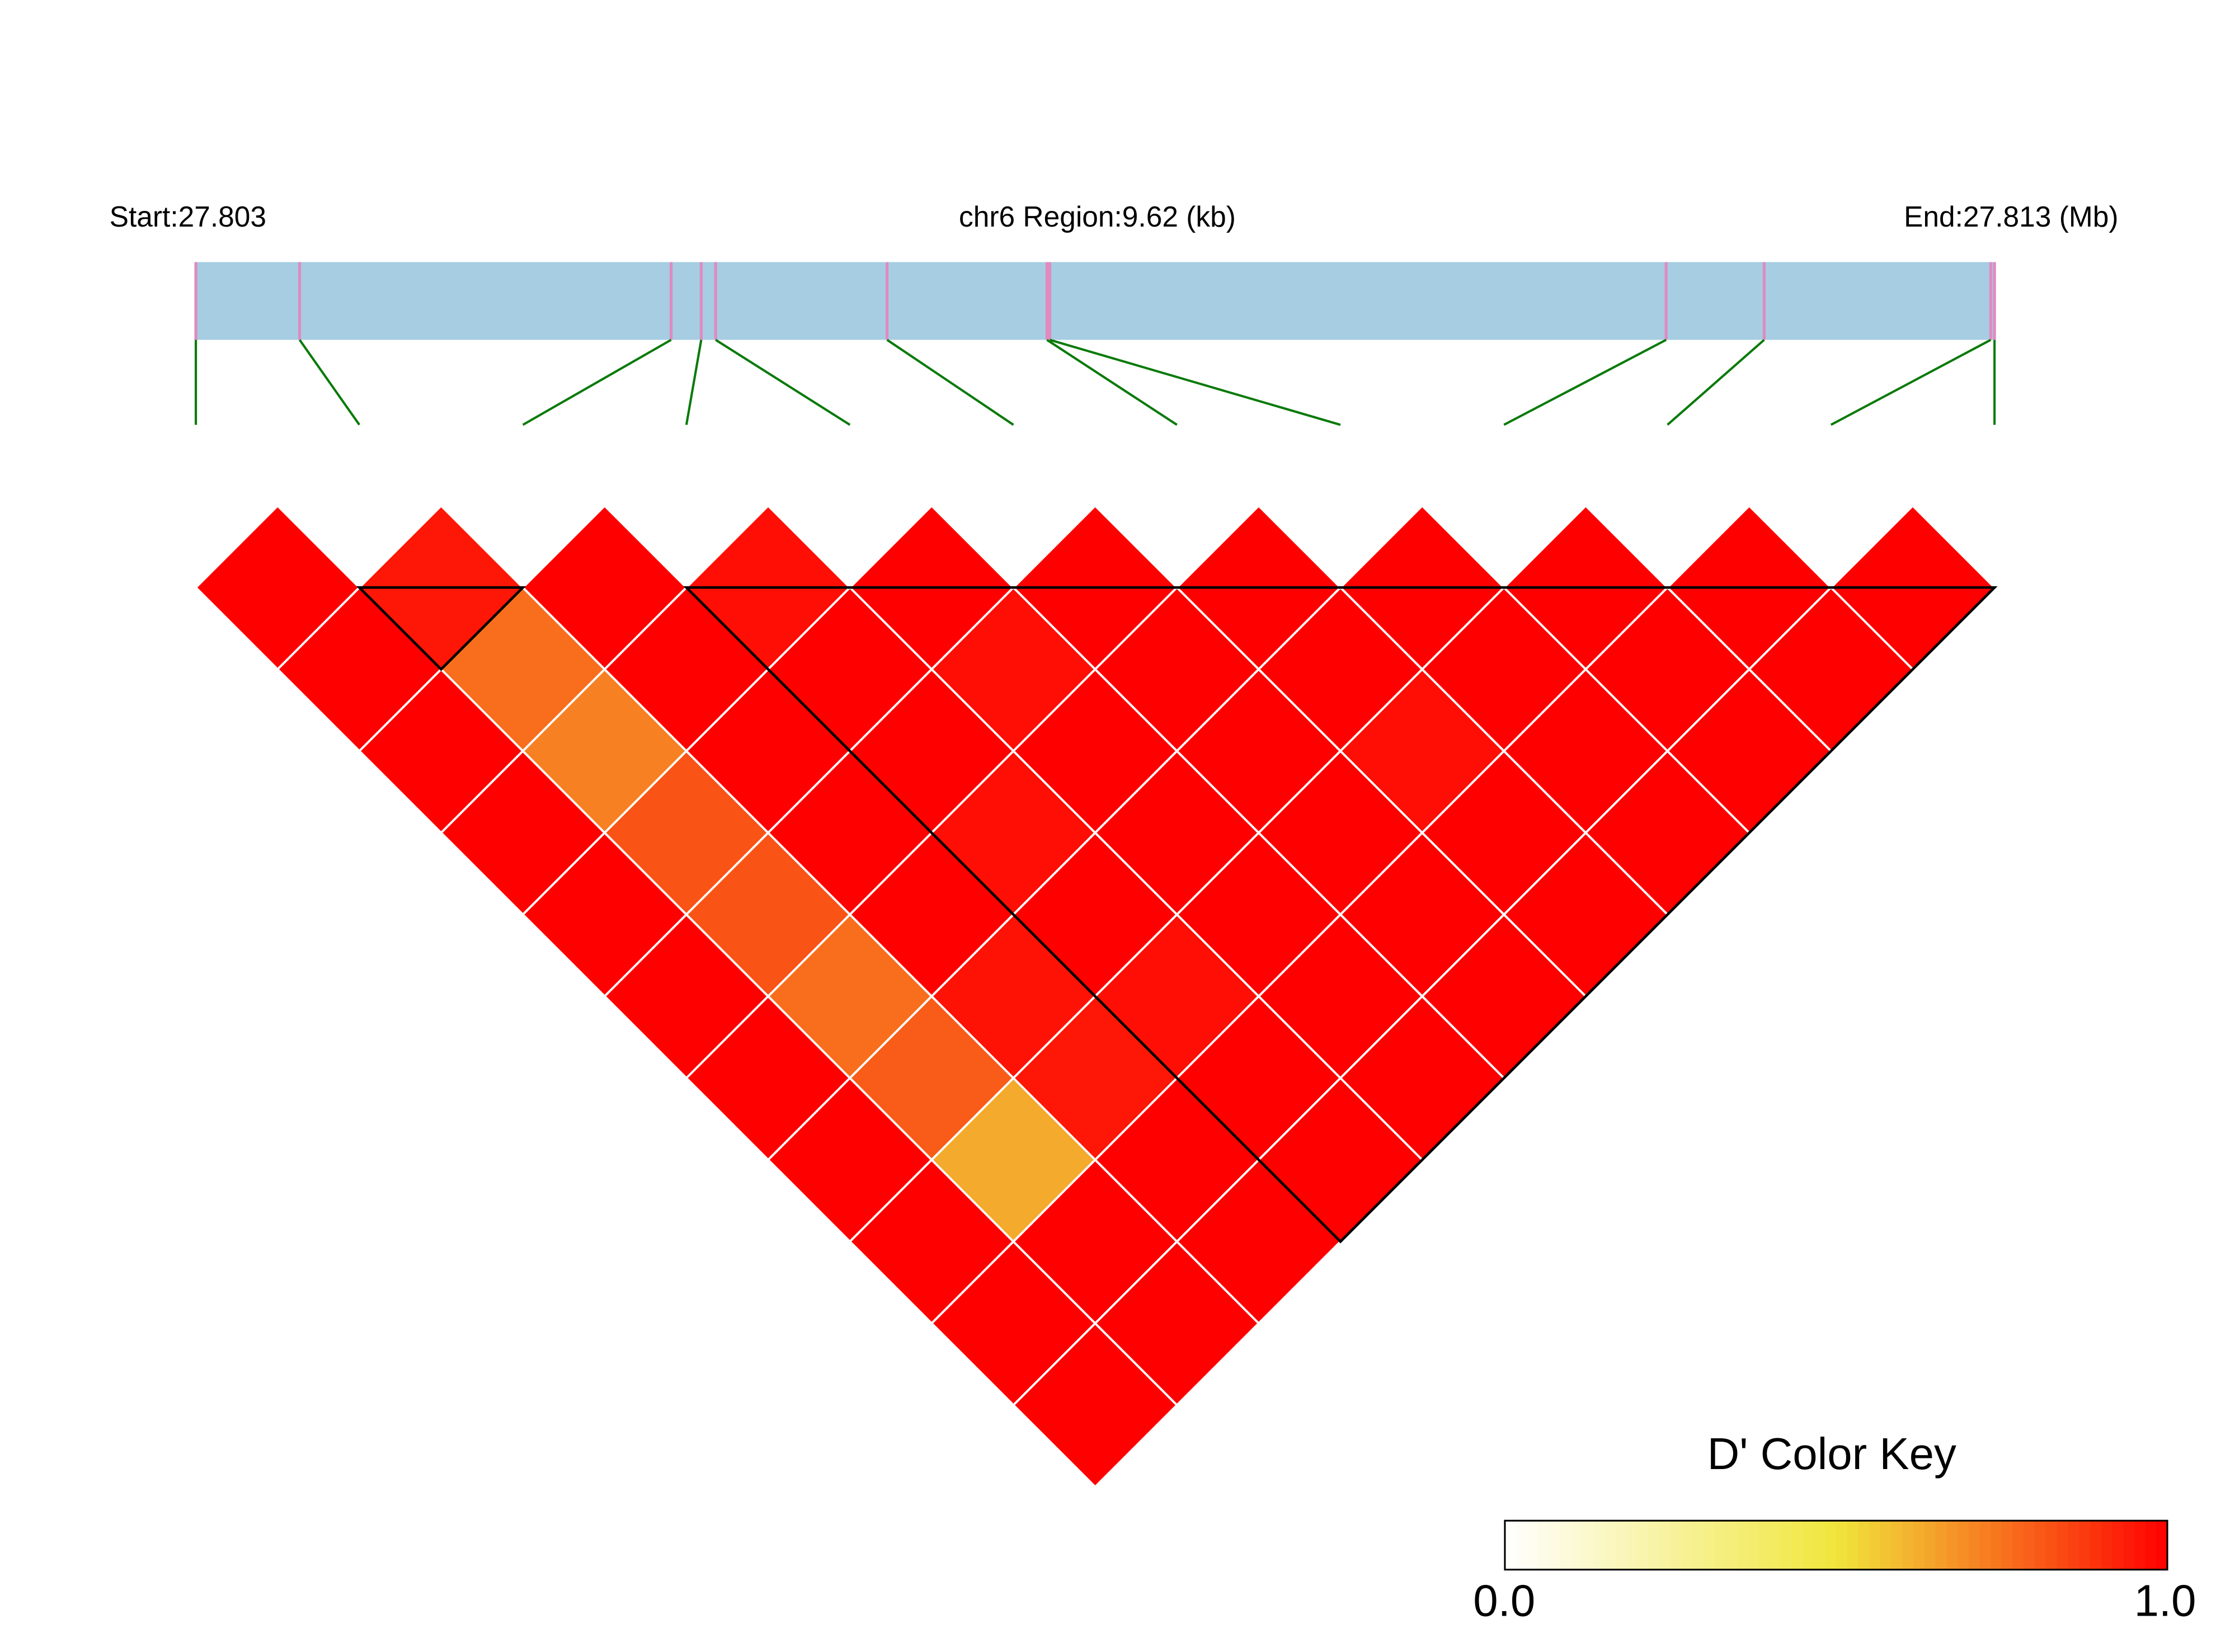  What do you see at coordinates (1095, 301) in the screenshot?
I see `region-bar` at bounding box center [1095, 301].